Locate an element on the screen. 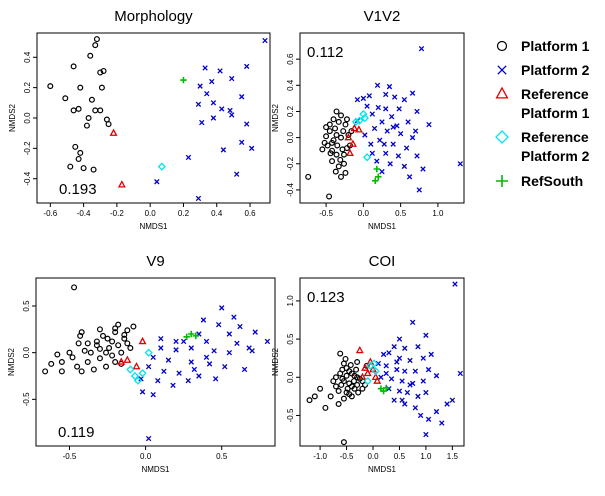  y-tick-label: 1.0 is located at coordinates (290, 301).